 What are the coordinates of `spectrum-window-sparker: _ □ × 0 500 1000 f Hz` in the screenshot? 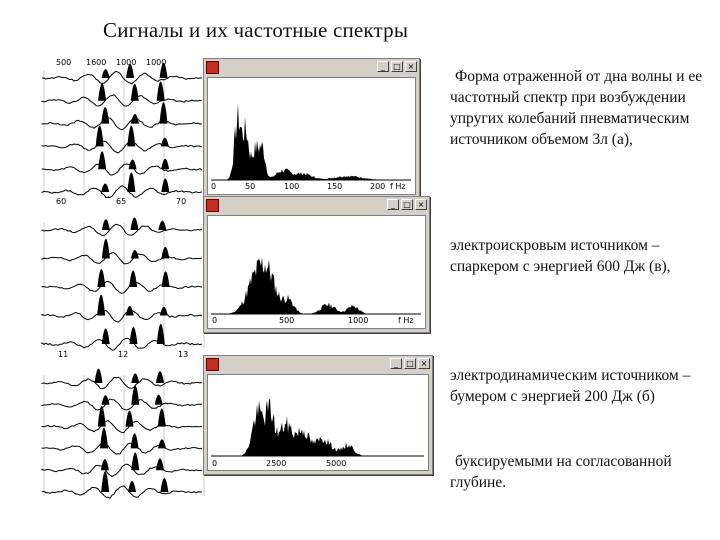 It's located at (316, 264).